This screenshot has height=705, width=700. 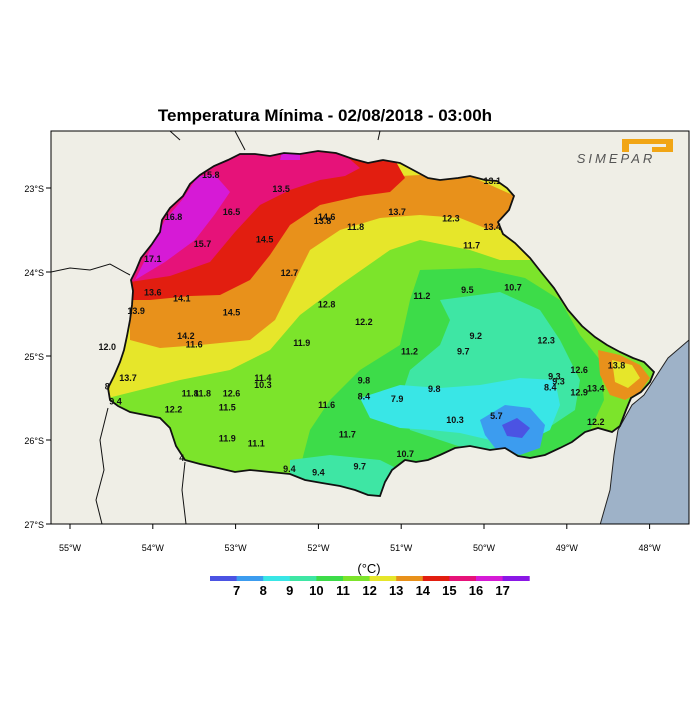 I want to click on station-value: 11.6, so click(x=326, y=405).